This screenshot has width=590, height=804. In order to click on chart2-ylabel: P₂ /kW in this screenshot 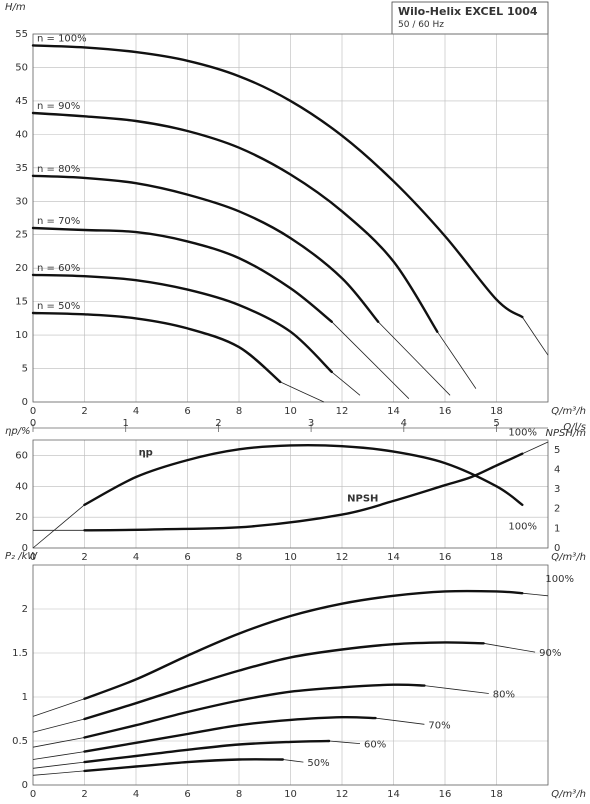, I will do `click(21, 556)`.